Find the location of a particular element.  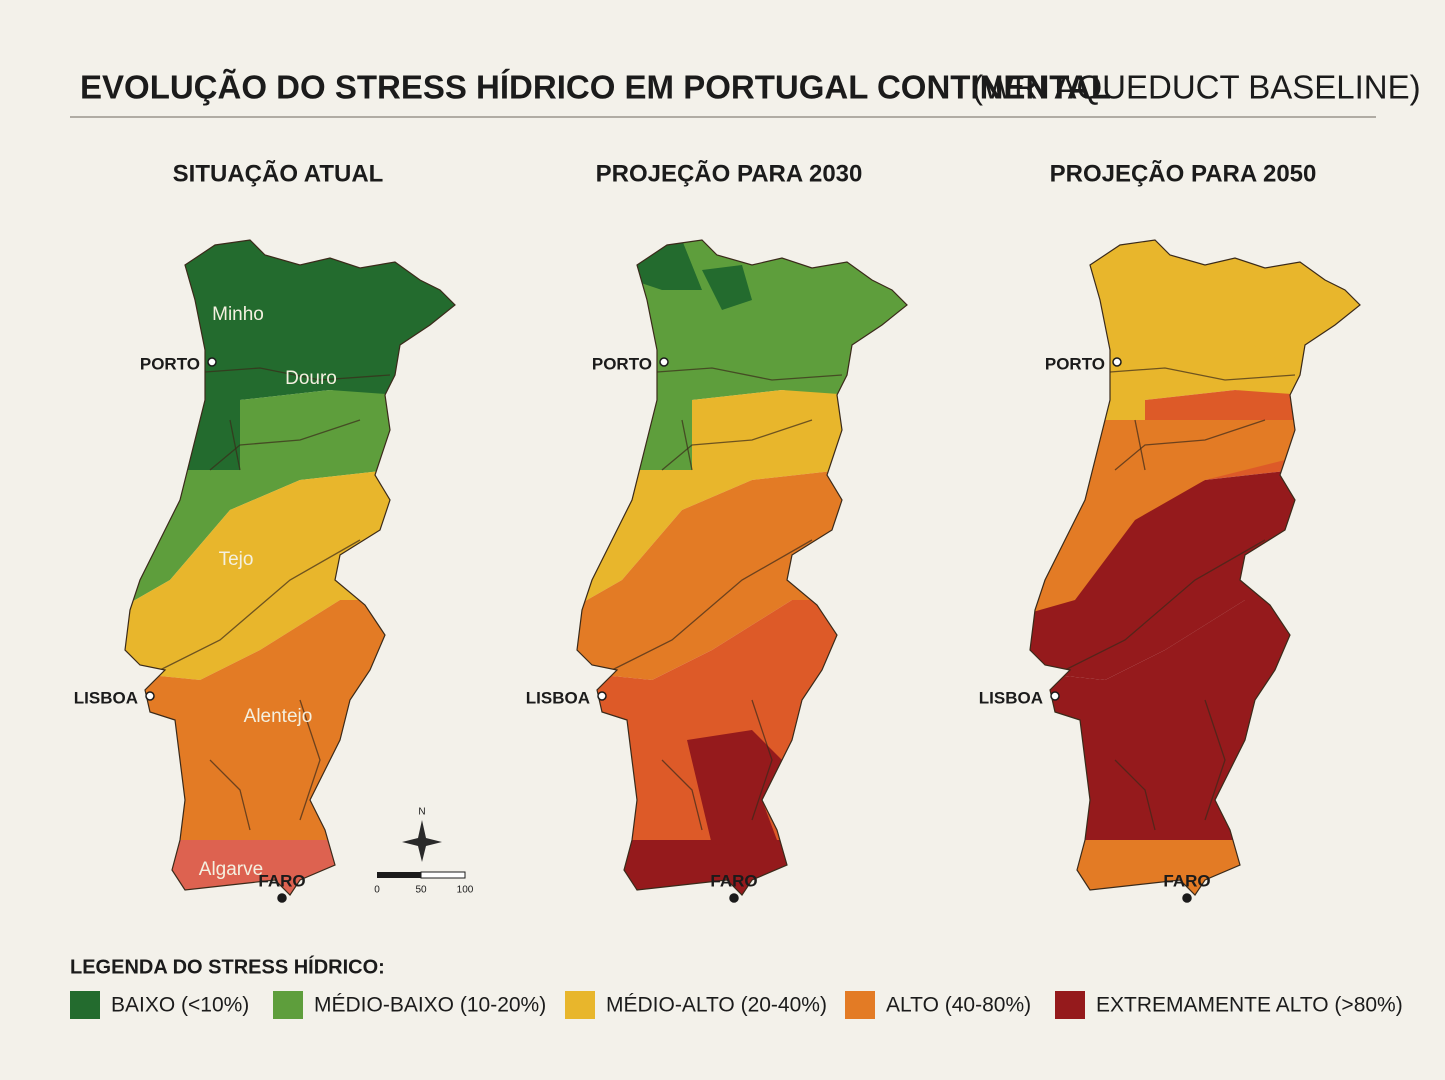

legend-label: MÉDIO-ALTO (20-40%) is located at coordinates (716, 1005).